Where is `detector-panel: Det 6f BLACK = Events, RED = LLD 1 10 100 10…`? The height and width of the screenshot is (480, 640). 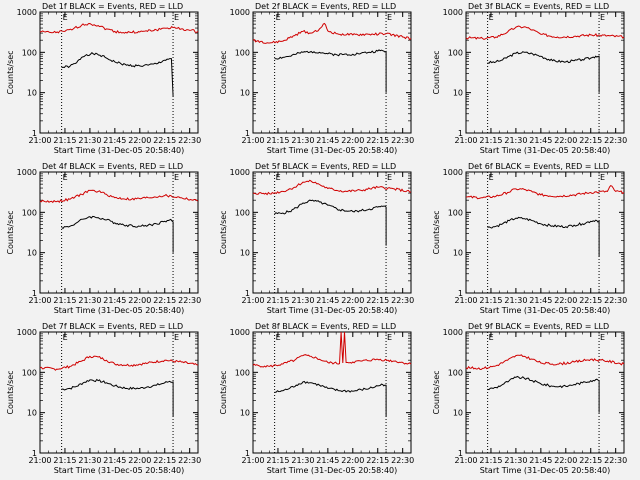
detector-panel: Det 6f BLACK = Events, RED = LLD 1 10 100 10… is located at coordinates (532, 240).